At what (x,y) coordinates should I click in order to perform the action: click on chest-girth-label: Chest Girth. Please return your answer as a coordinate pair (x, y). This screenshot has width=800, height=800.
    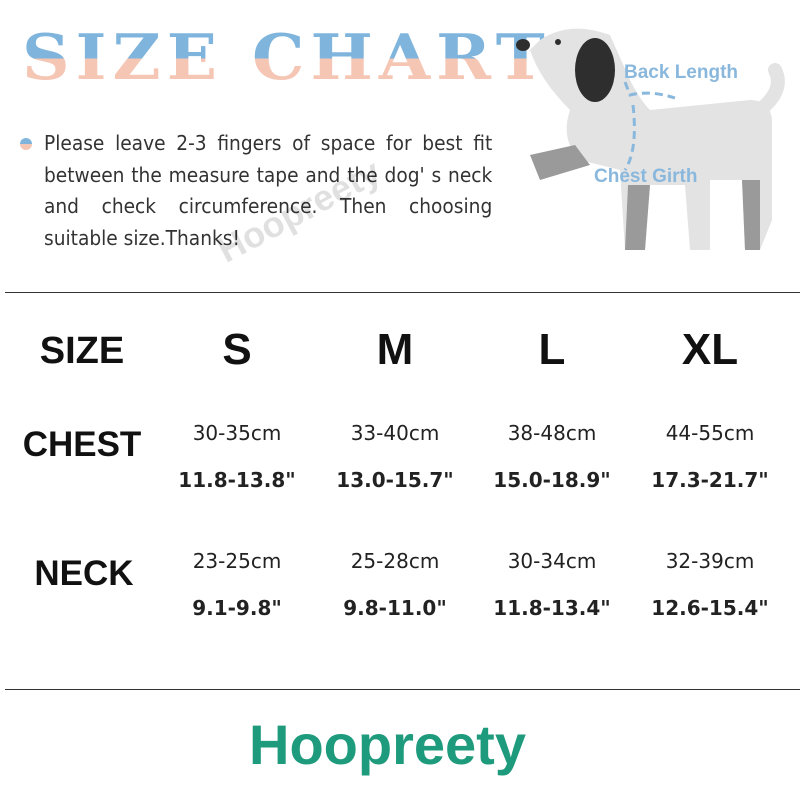
    Looking at the image, I should click on (646, 176).